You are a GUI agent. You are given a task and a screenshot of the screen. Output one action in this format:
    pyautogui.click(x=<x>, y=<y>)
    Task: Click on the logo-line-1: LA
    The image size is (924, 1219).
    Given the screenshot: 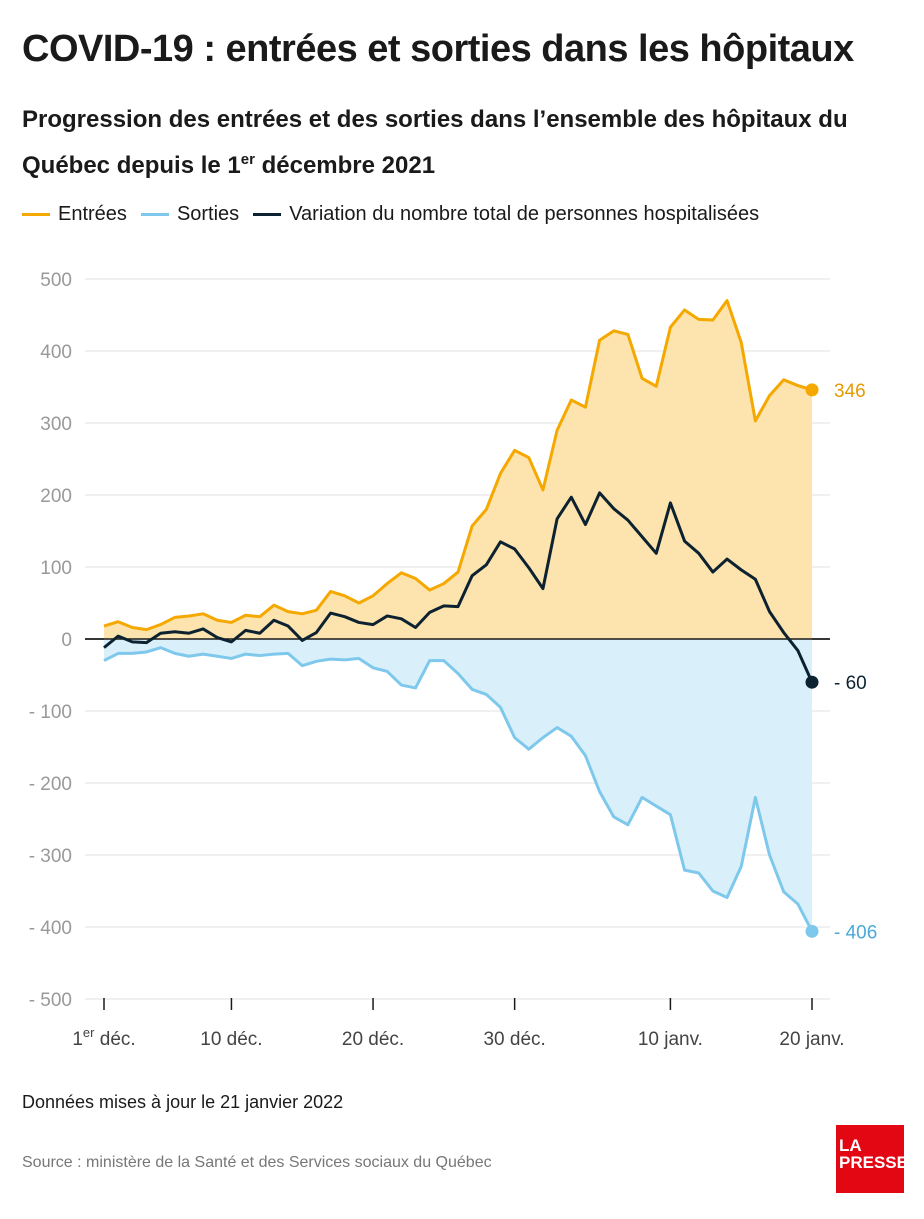 What is the action you would take?
    pyautogui.click(x=850, y=1145)
    